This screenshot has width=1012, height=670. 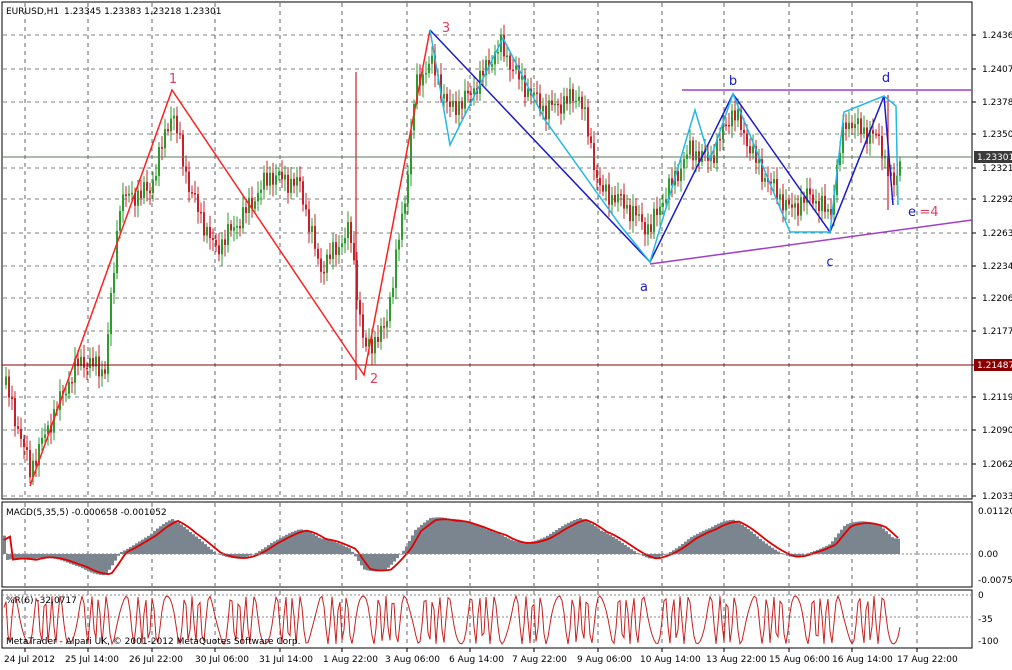 I want to click on time-tick-label: 25 Jul 14:00, so click(x=92, y=660).